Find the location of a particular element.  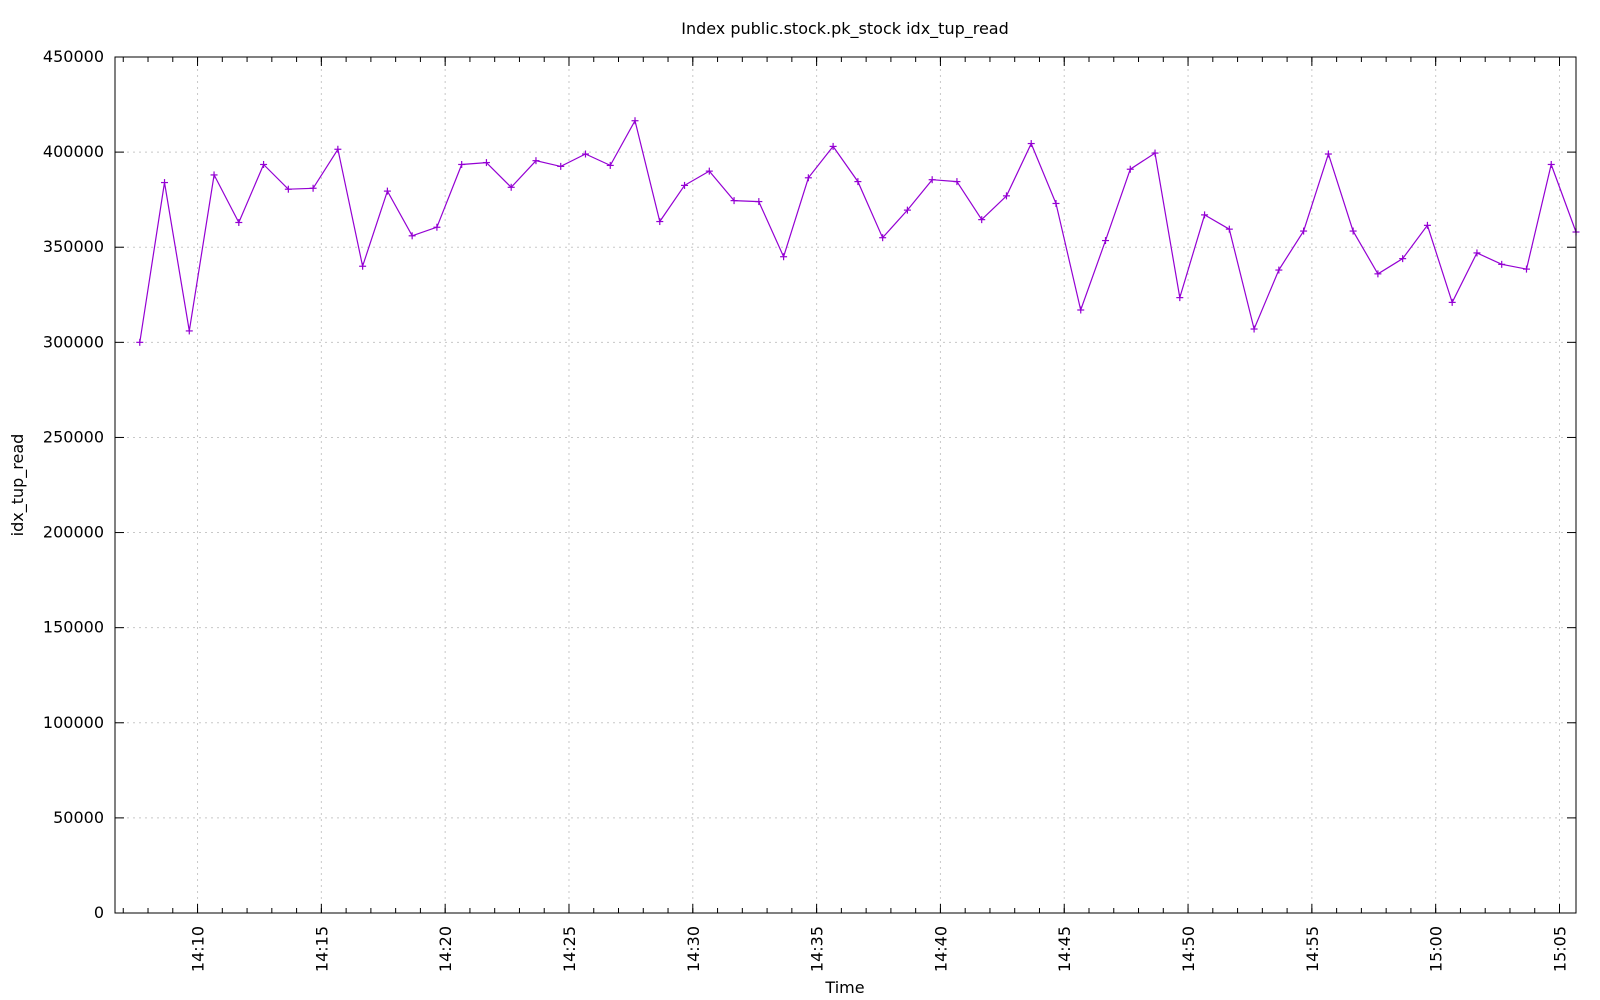

y-axis-label: idx_tup_read is located at coordinates (18, 485).